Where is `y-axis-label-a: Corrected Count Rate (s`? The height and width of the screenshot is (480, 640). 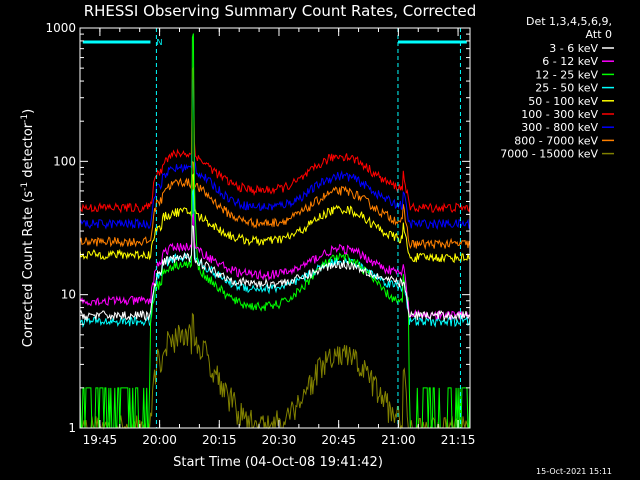
y-axis-label-a: Corrected Count Rate (s is located at coordinates (28, 269).